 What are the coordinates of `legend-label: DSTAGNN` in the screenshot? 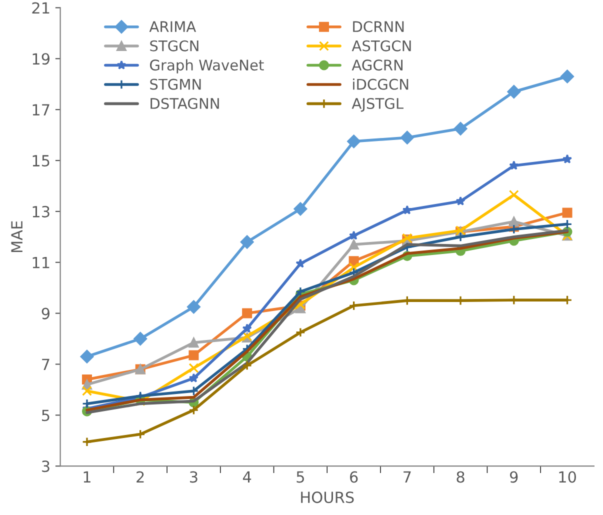 It's located at (184, 104).